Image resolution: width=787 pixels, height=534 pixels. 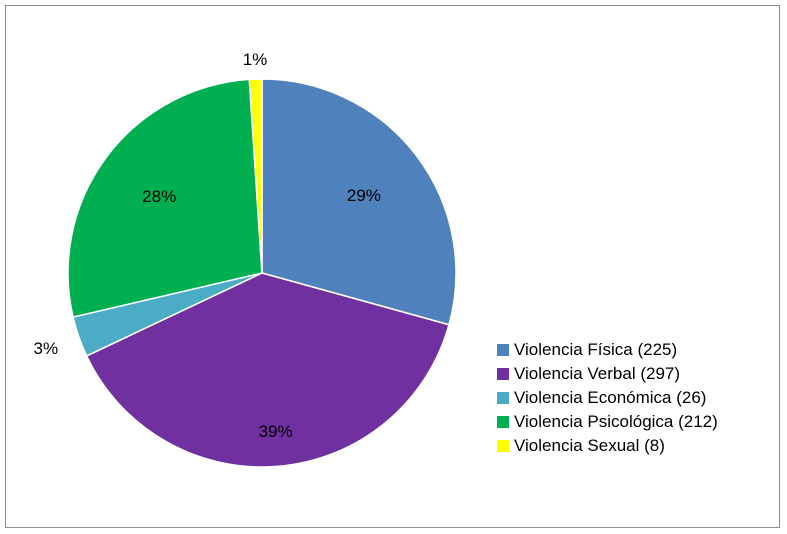 I want to click on pie-slice-violencia-sexual, so click(x=255, y=176).